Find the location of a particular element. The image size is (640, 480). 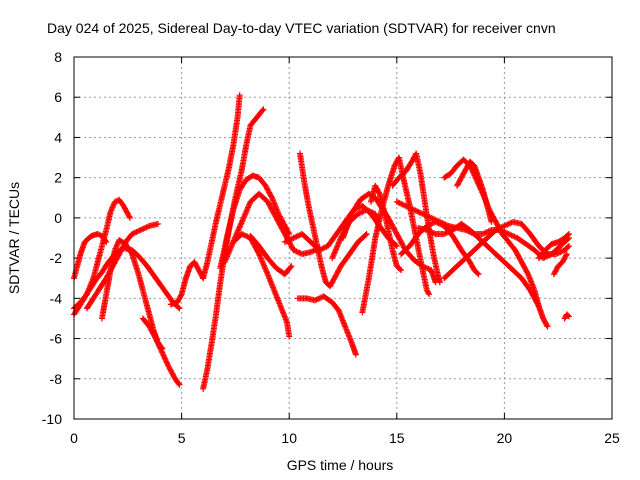

y-tick-label: -8 is located at coordinates (56, 379).